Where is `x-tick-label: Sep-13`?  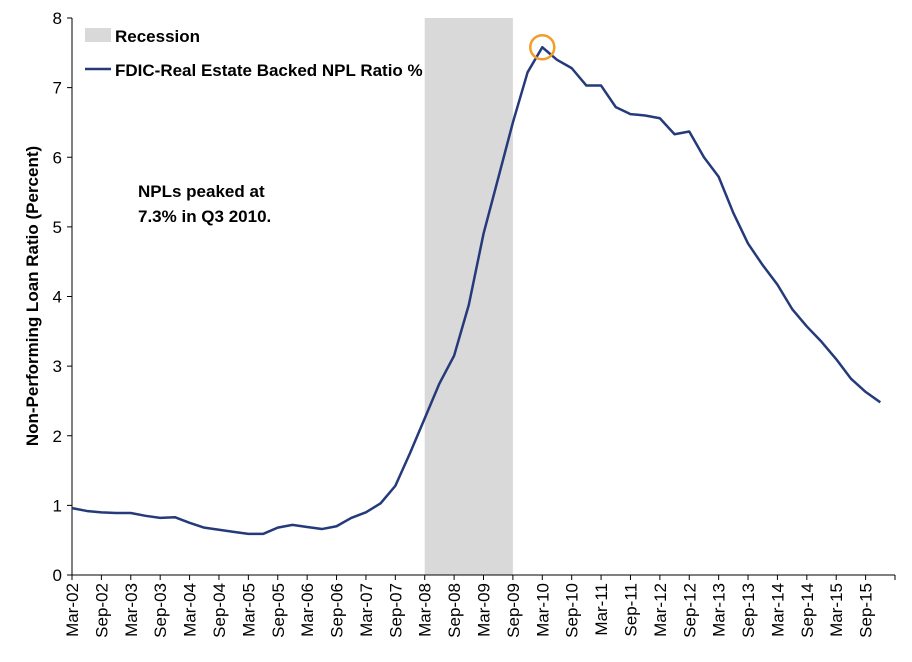 x-tick-label: Sep-13 is located at coordinates (748, 610).